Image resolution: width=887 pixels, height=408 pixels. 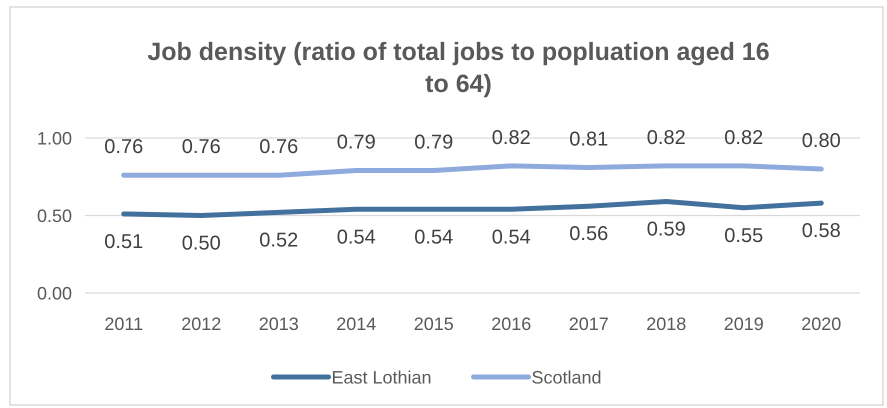 I want to click on data-label: 0.56, so click(x=588, y=234).